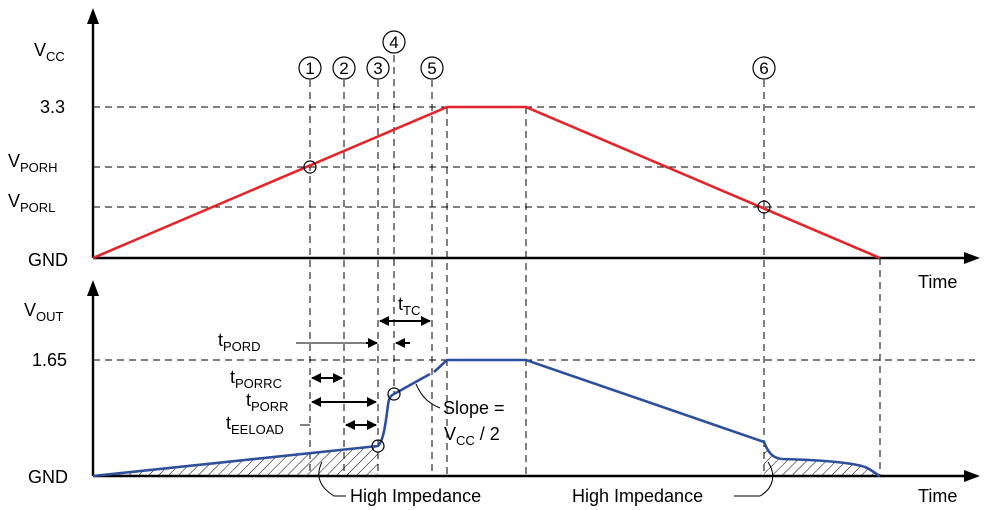 Image resolution: width=990 pixels, height=510 pixels. I want to click on vout-step-end-circle, so click(394, 394).